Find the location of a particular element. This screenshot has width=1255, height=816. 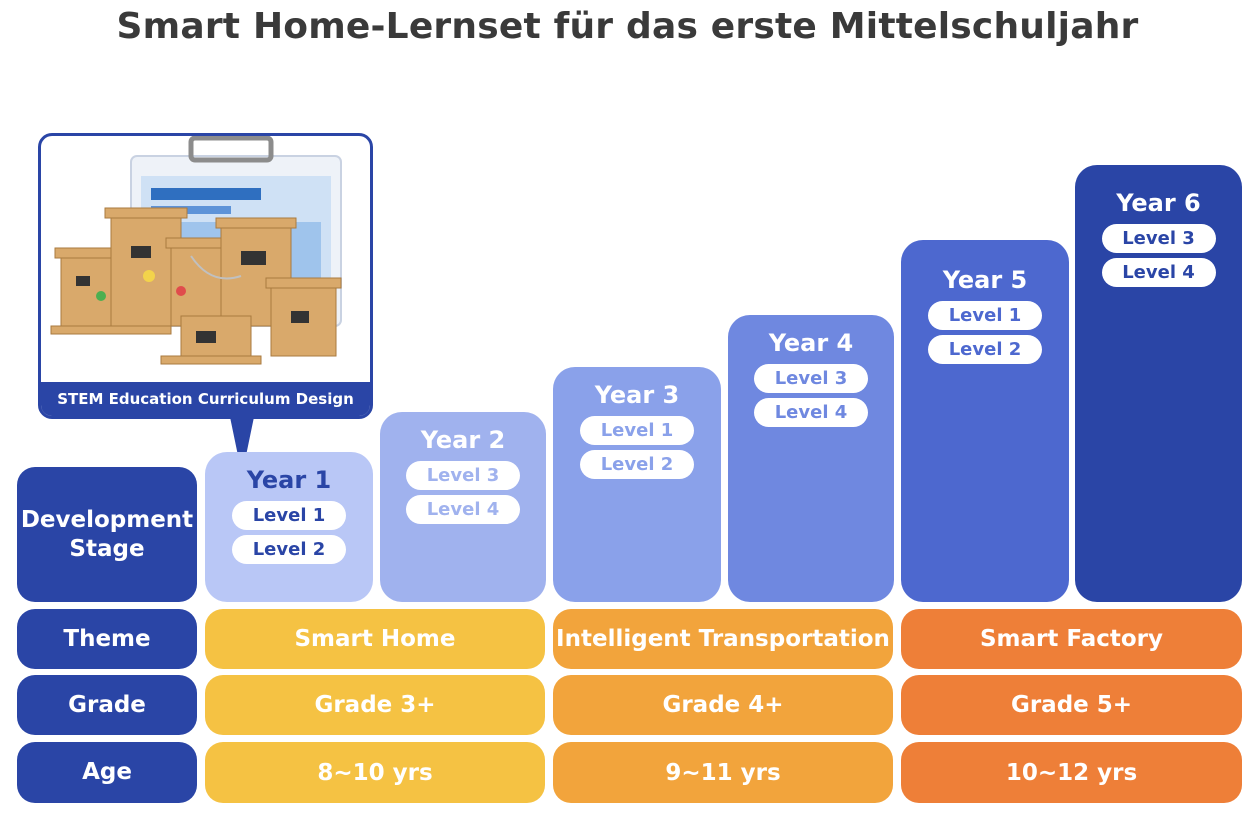

theme-cell: Smart Factory is located at coordinates (1071, 639).